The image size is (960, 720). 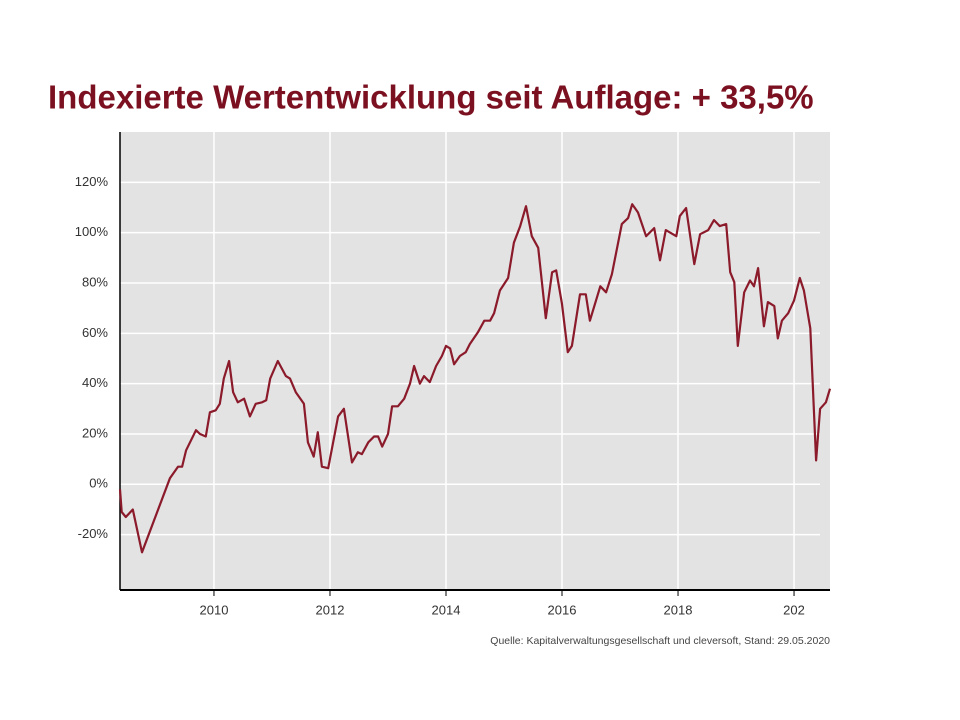 I want to click on x-tick-label: 2018, so click(x=678, y=609).